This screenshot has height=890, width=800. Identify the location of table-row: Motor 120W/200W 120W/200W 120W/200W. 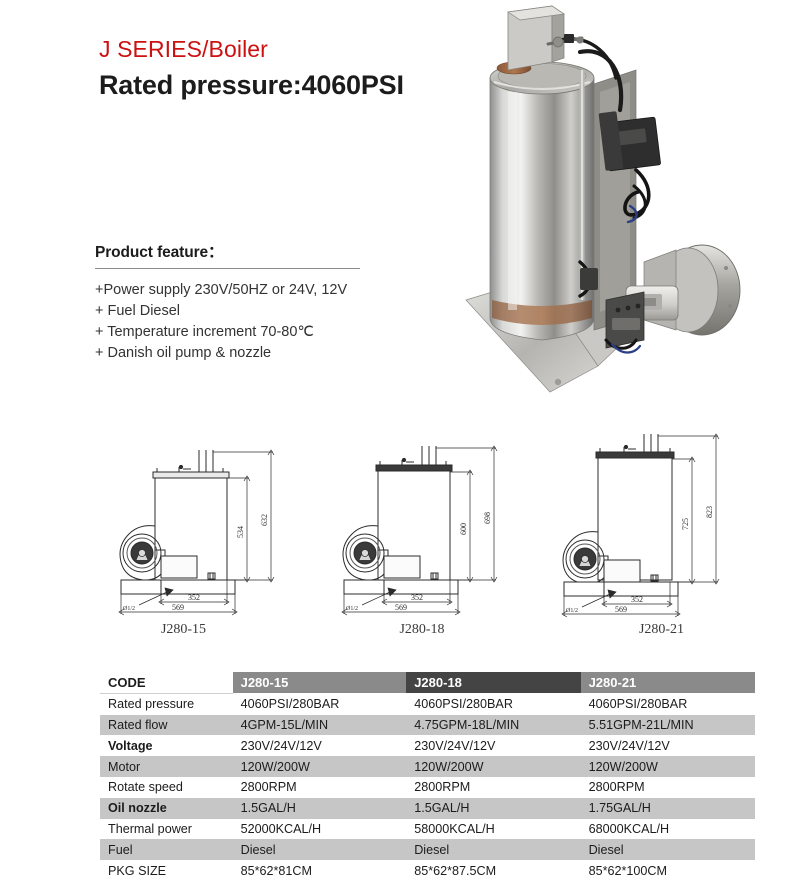
(427, 766).